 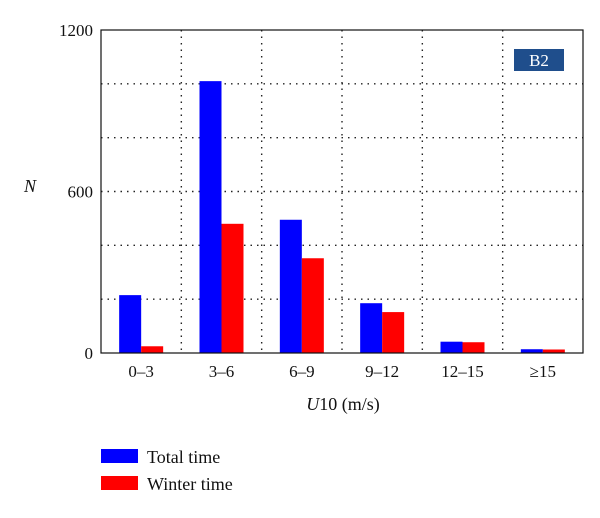 I want to click on legend: Total time Winter time, so click(x=167, y=470).